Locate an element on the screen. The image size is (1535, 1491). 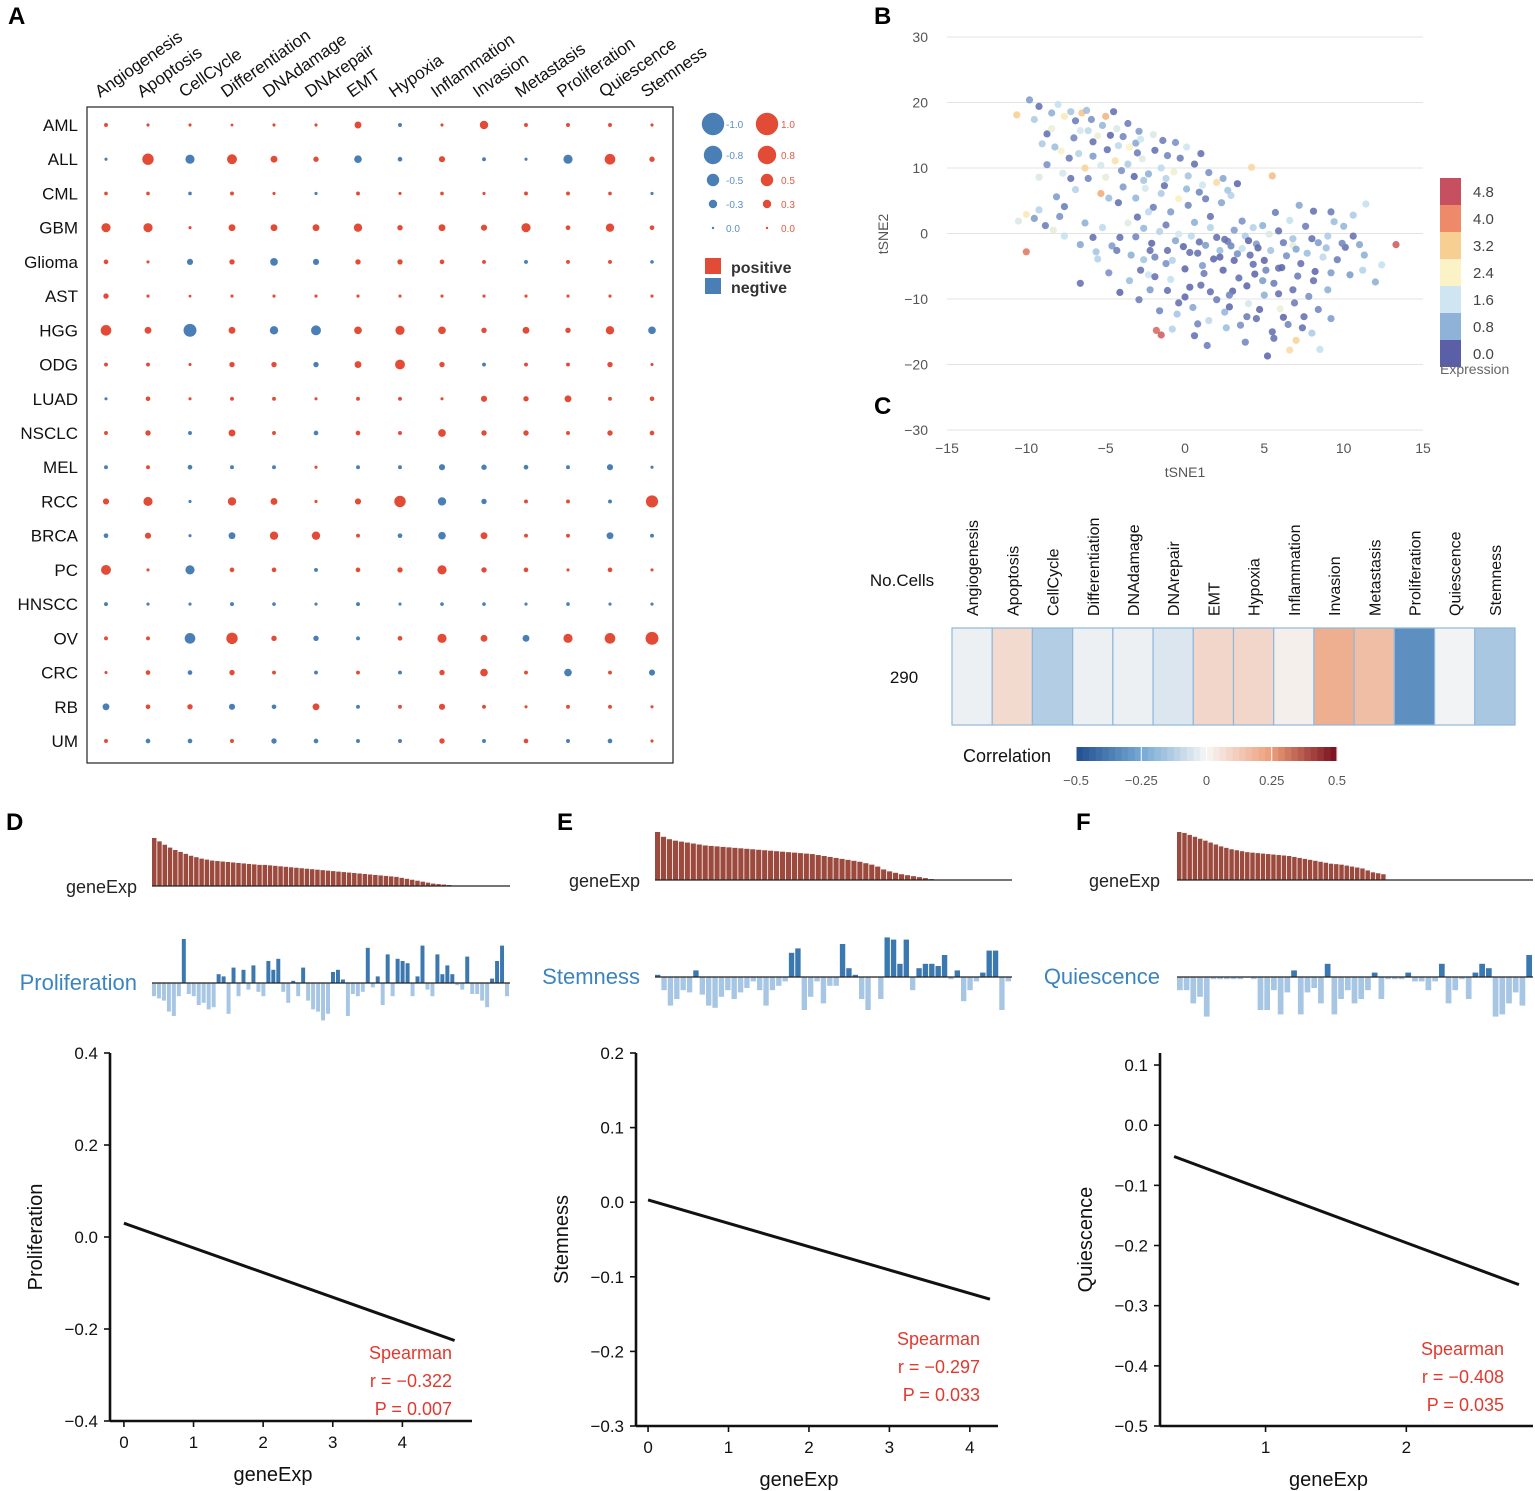
x-tick-1: 1 is located at coordinates (728, 1447).